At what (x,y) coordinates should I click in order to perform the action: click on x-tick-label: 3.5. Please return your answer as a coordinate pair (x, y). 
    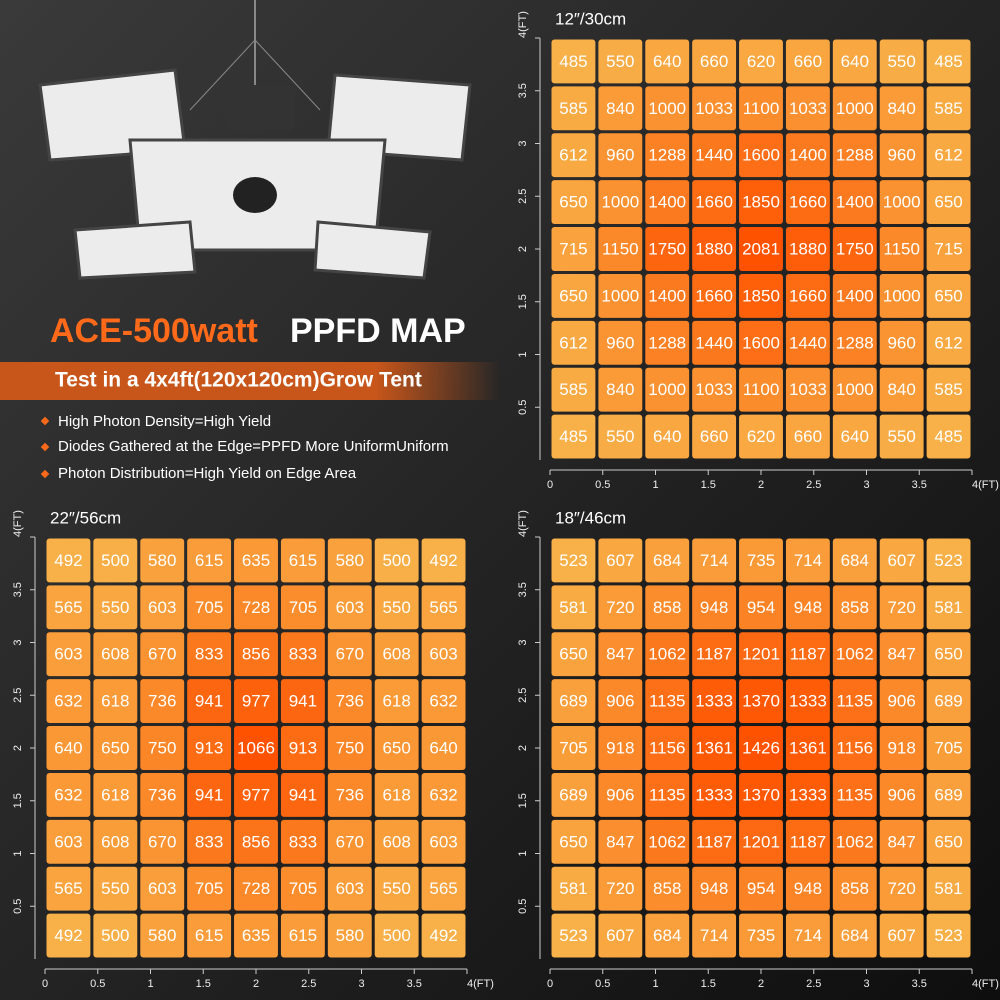
    Looking at the image, I should click on (919, 485).